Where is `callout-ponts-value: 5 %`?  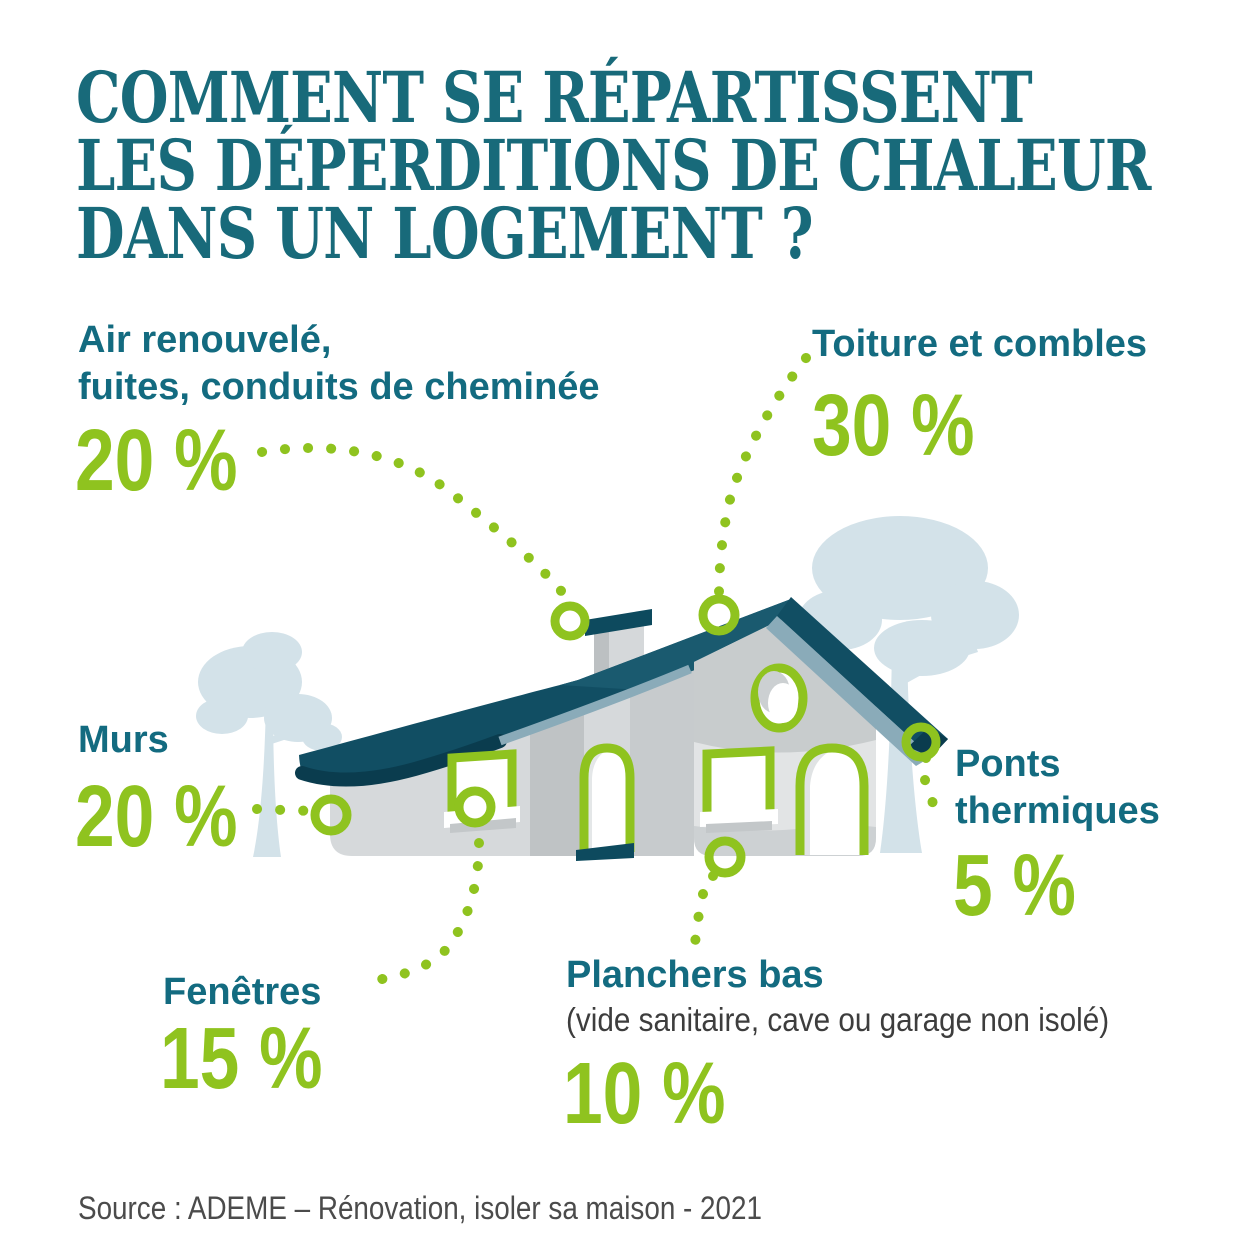 callout-ponts-value: 5 % is located at coordinates (1014, 885).